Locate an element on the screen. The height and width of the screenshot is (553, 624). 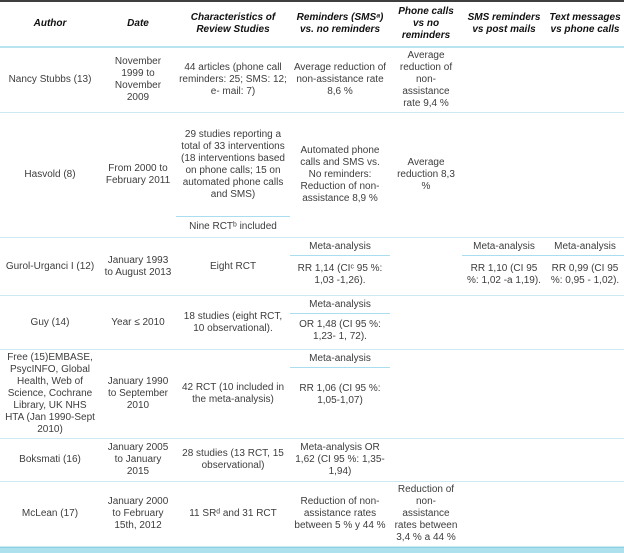
cell-date: From 2000 to February 2011 is located at coordinates (138, 175).